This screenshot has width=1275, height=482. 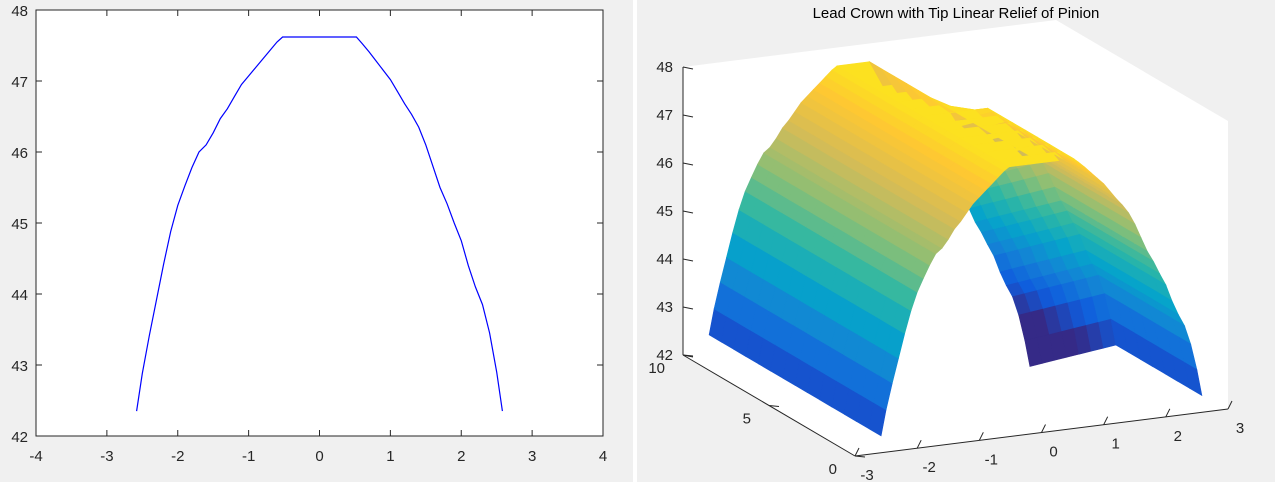 What do you see at coordinates (664, 163) in the screenshot?
I see `z-tick-label: 46` at bounding box center [664, 163].